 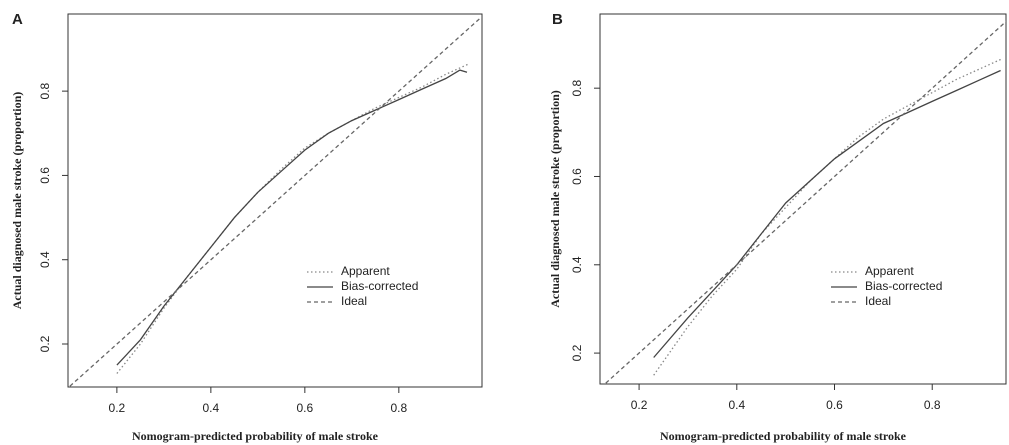 I want to click on panel-label: A, so click(x=17, y=19).